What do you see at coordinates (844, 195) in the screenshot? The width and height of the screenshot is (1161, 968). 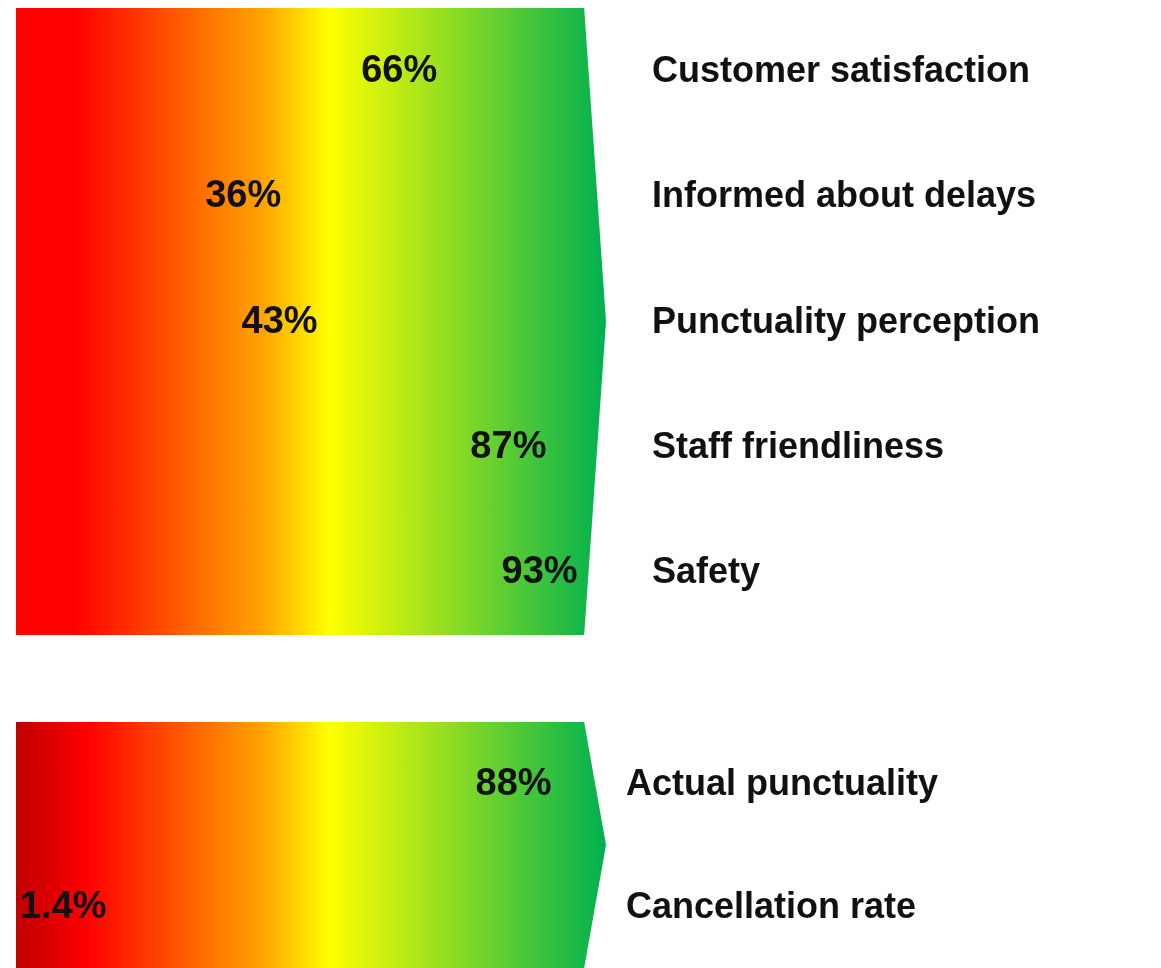 I see `category-label: Informed about delays` at bounding box center [844, 195].